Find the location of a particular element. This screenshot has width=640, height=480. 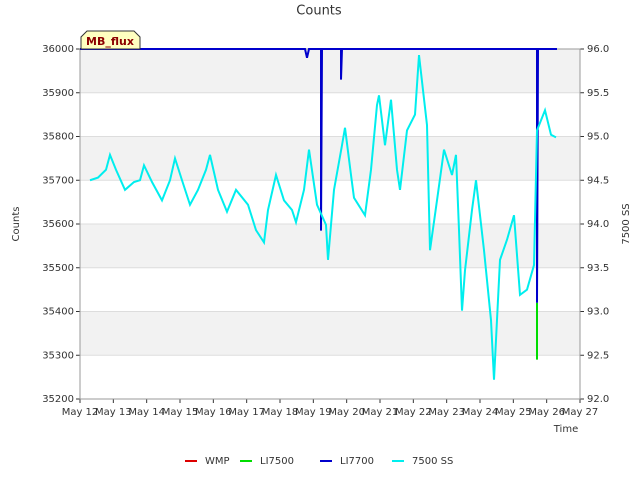

x-tick-label: May 13 is located at coordinates (113, 412).